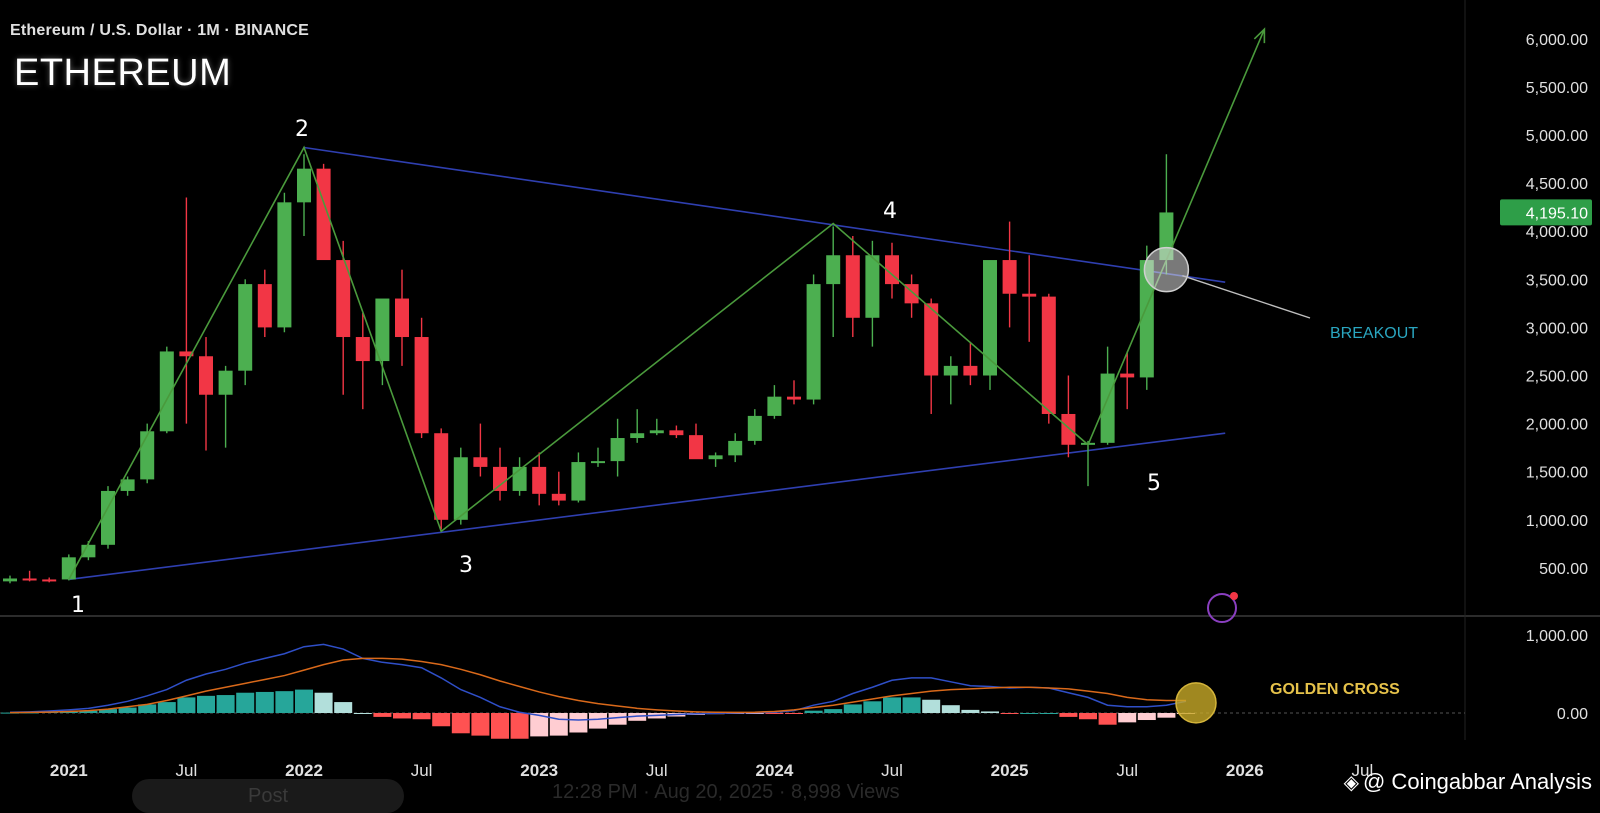 The image size is (1600, 813). I want to click on symbol-info: Ethereum / U.S. Dollar · 1M · BINANCE, so click(159, 30).